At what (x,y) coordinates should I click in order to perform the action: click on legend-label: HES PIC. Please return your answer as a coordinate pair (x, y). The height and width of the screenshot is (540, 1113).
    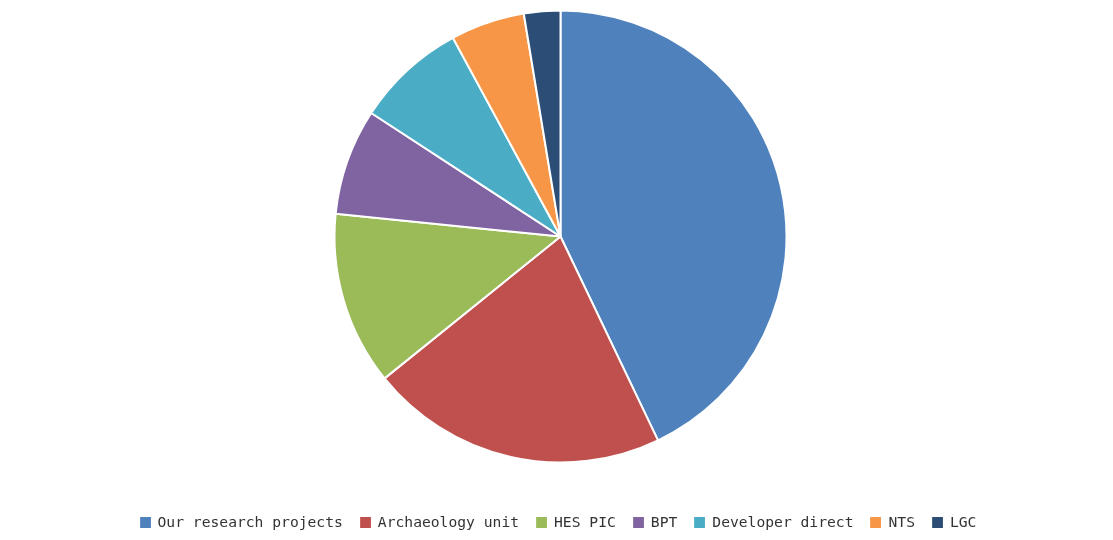
    Looking at the image, I should click on (585, 521).